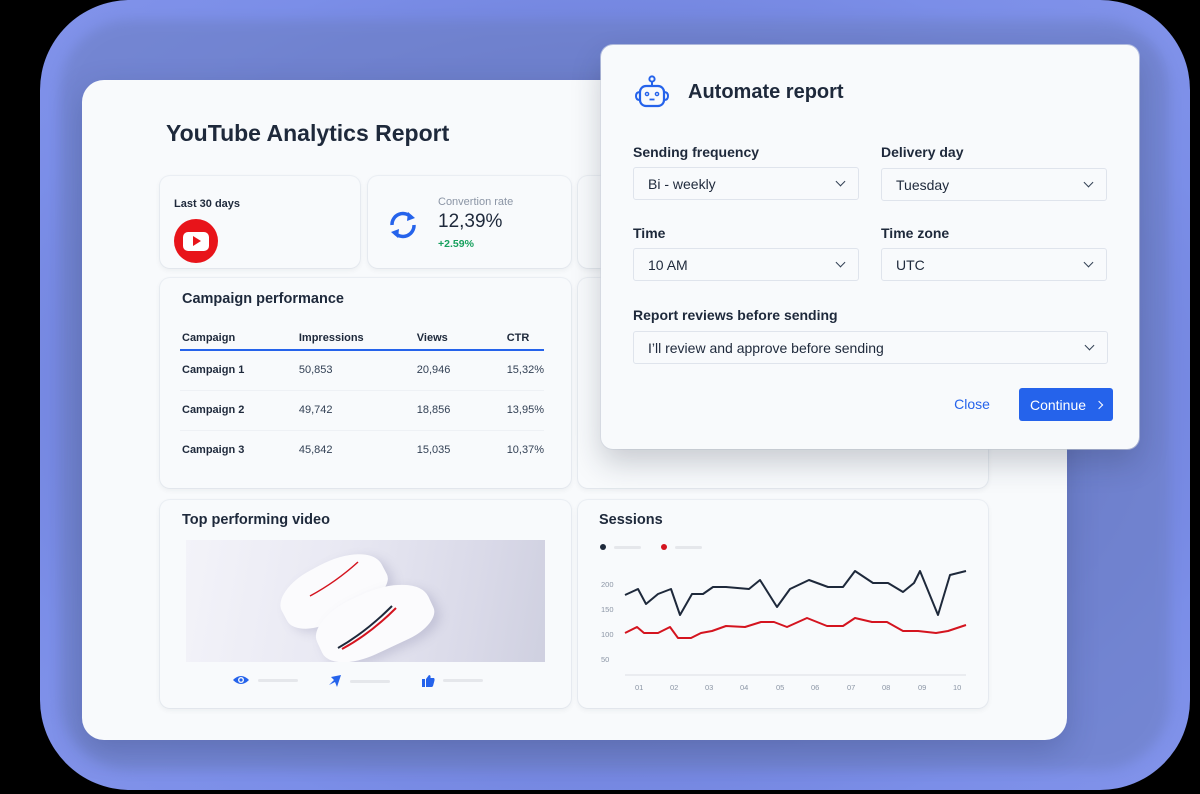 The height and width of the screenshot is (794, 1200). What do you see at coordinates (603, 547) in the screenshot?
I see `legend-dot-dark` at bounding box center [603, 547].